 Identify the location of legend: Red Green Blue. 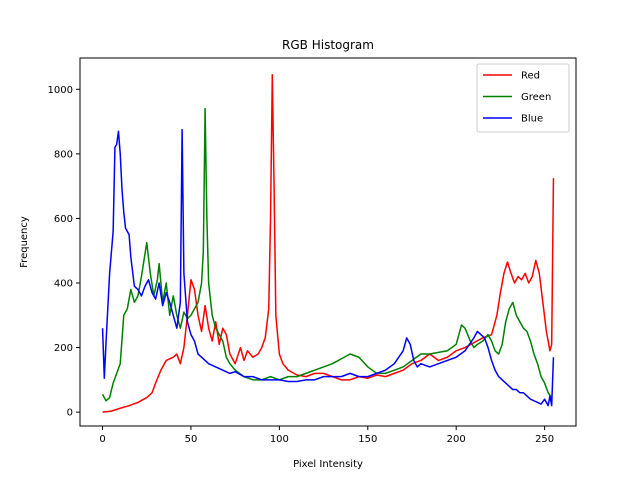
(523, 98).